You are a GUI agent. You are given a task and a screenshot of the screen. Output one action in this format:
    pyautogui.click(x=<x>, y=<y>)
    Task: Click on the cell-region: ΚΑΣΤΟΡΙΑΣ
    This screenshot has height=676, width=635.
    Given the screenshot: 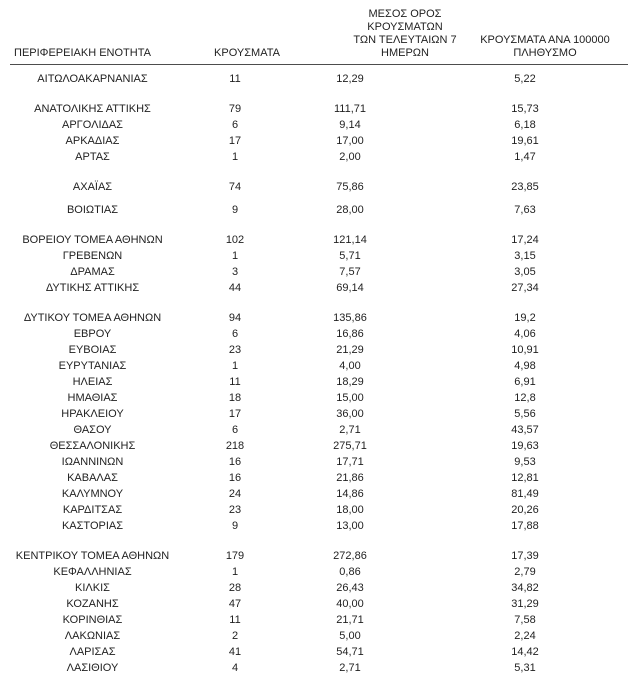 What is the action you would take?
    pyautogui.click(x=92, y=526)
    